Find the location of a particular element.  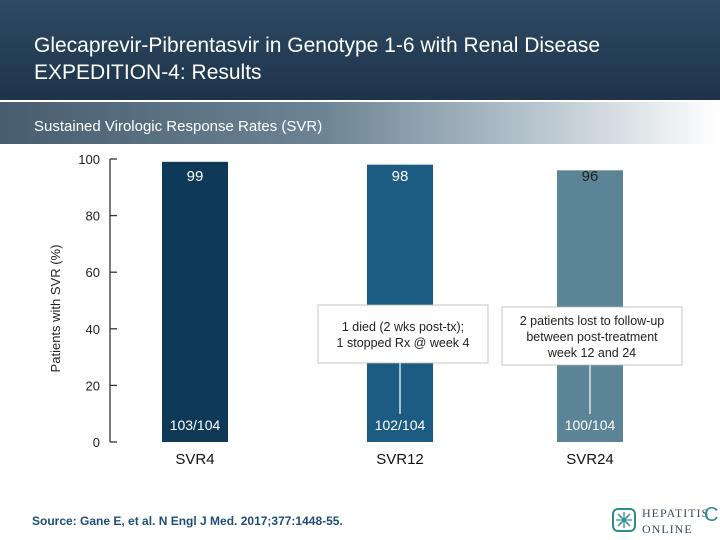

y-tick-label-100: 100 is located at coordinates (89, 159).